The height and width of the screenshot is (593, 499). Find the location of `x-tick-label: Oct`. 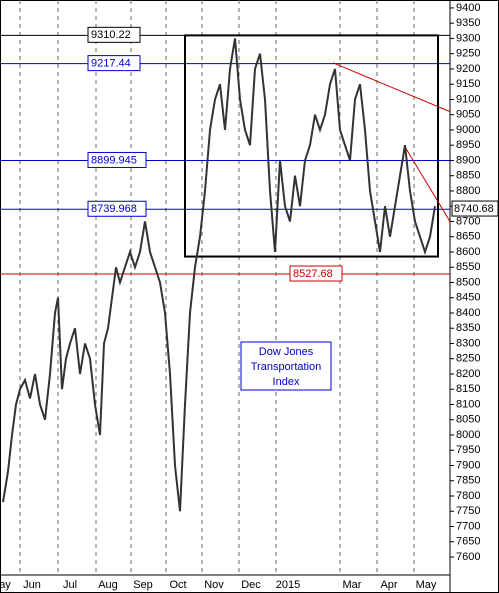

x-tick-label: Oct is located at coordinates (177, 585).